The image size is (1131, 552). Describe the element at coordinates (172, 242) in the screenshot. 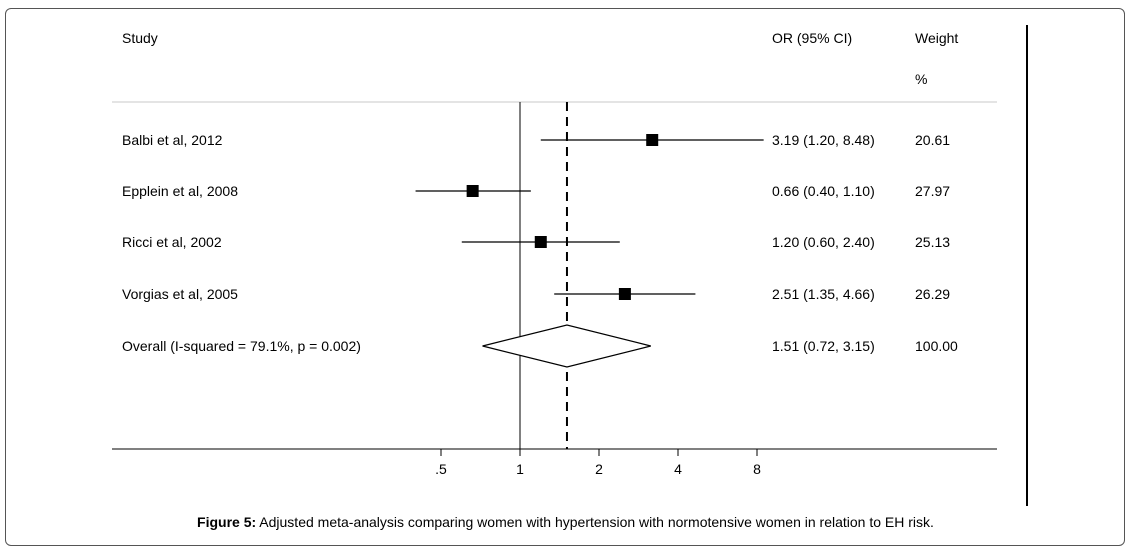

I see `study-name: Ricci et al, 2002` at that location.